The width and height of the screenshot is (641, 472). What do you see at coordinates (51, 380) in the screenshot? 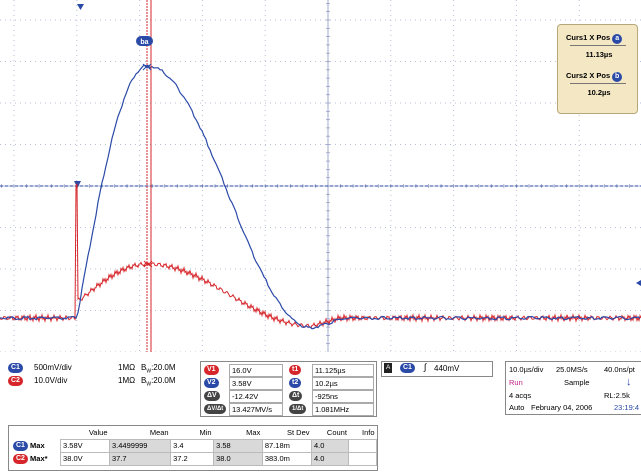
I see `ch2-scale: 10.0V/div` at bounding box center [51, 380].